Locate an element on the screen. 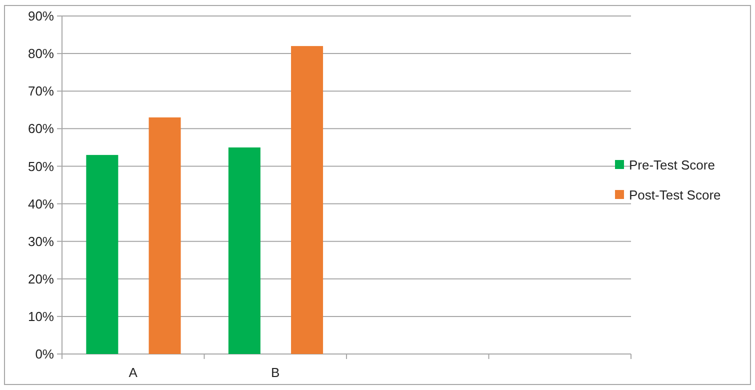 Image resolution: width=755 pixels, height=390 pixels. y-tick-label: 20% is located at coordinates (41, 278).